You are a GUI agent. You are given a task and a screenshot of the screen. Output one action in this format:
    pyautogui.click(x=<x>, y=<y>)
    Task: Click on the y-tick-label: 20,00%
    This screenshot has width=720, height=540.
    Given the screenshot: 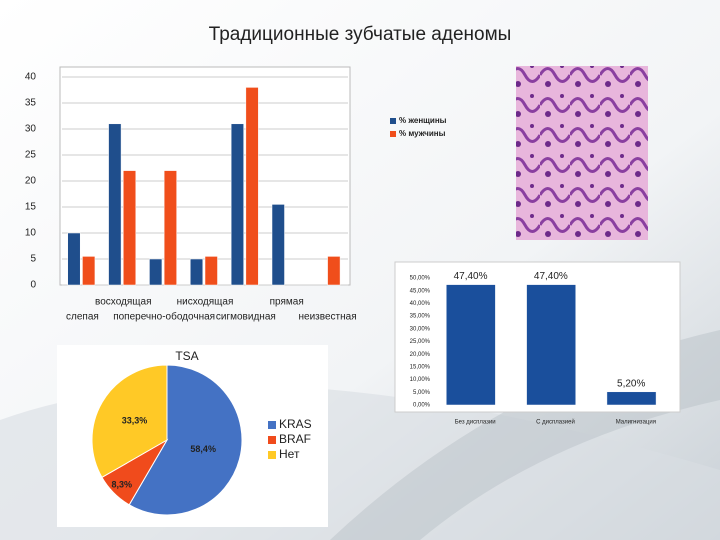 What is the action you would take?
    pyautogui.click(x=420, y=355)
    